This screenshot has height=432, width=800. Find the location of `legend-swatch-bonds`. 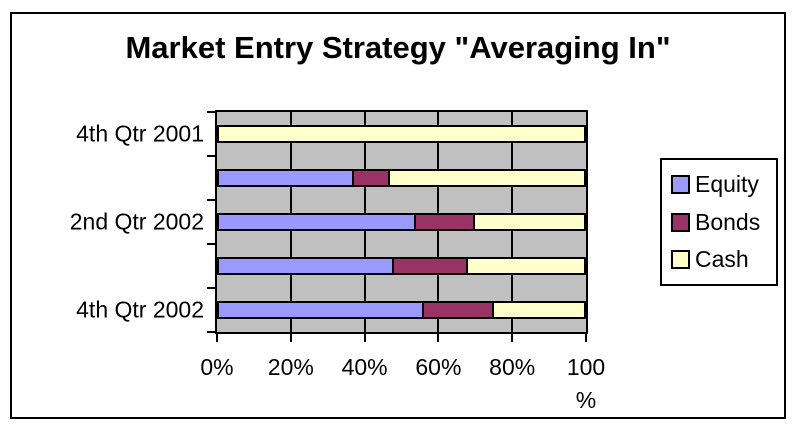

legend-swatch-bonds is located at coordinates (680, 222).